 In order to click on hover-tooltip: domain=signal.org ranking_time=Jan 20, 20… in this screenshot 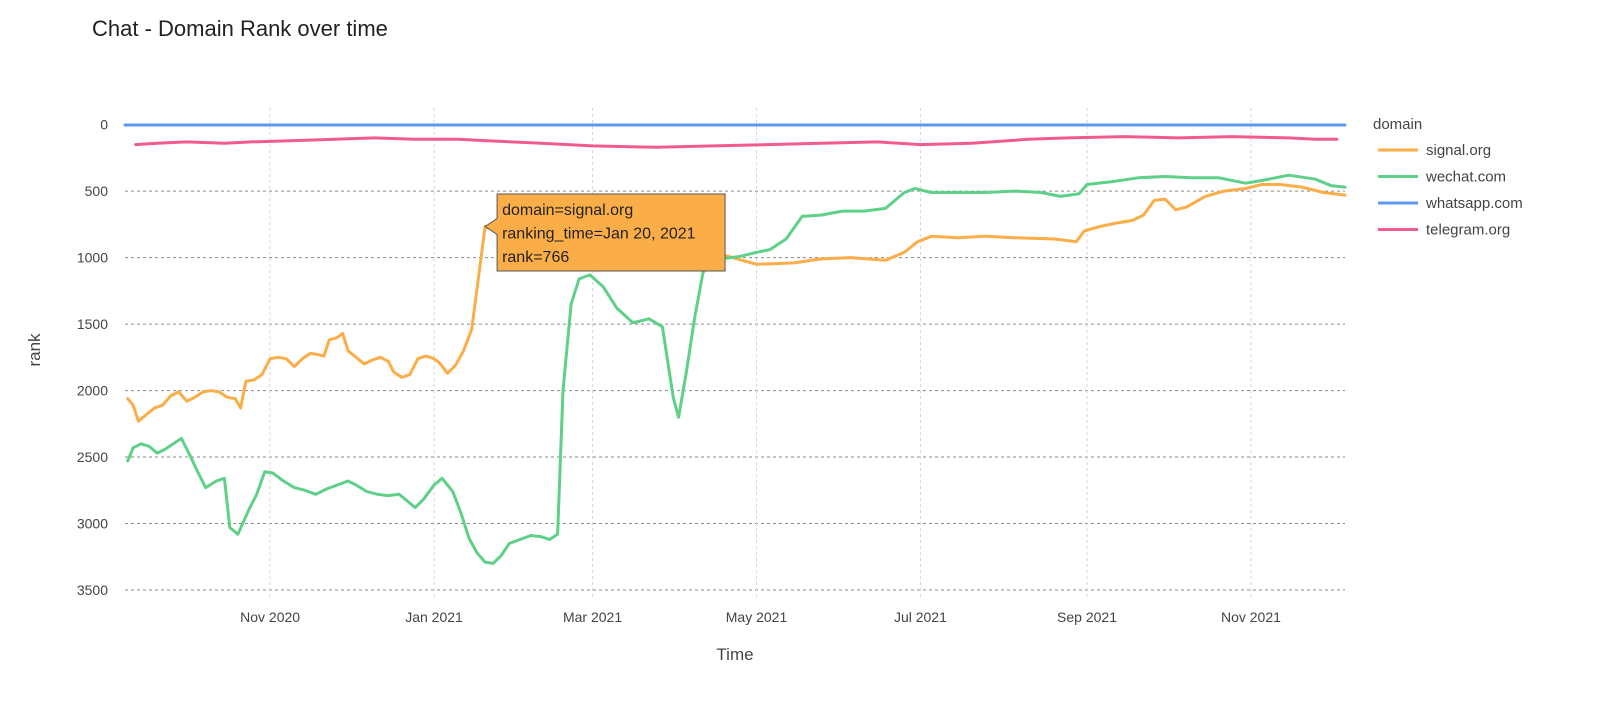, I will do `click(605, 232)`.